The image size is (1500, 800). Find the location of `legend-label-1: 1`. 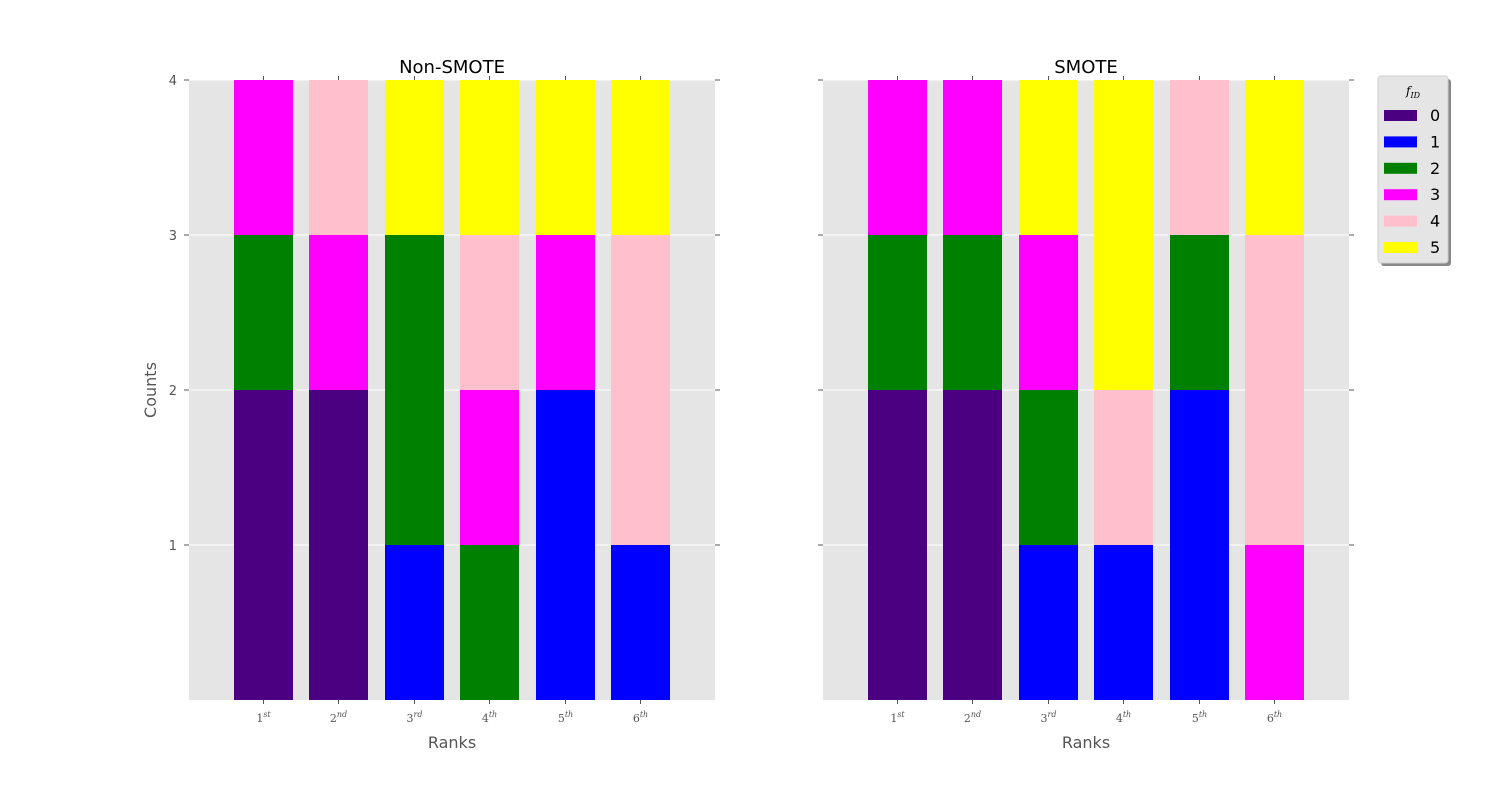

legend-label-1: 1 is located at coordinates (1435, 141).